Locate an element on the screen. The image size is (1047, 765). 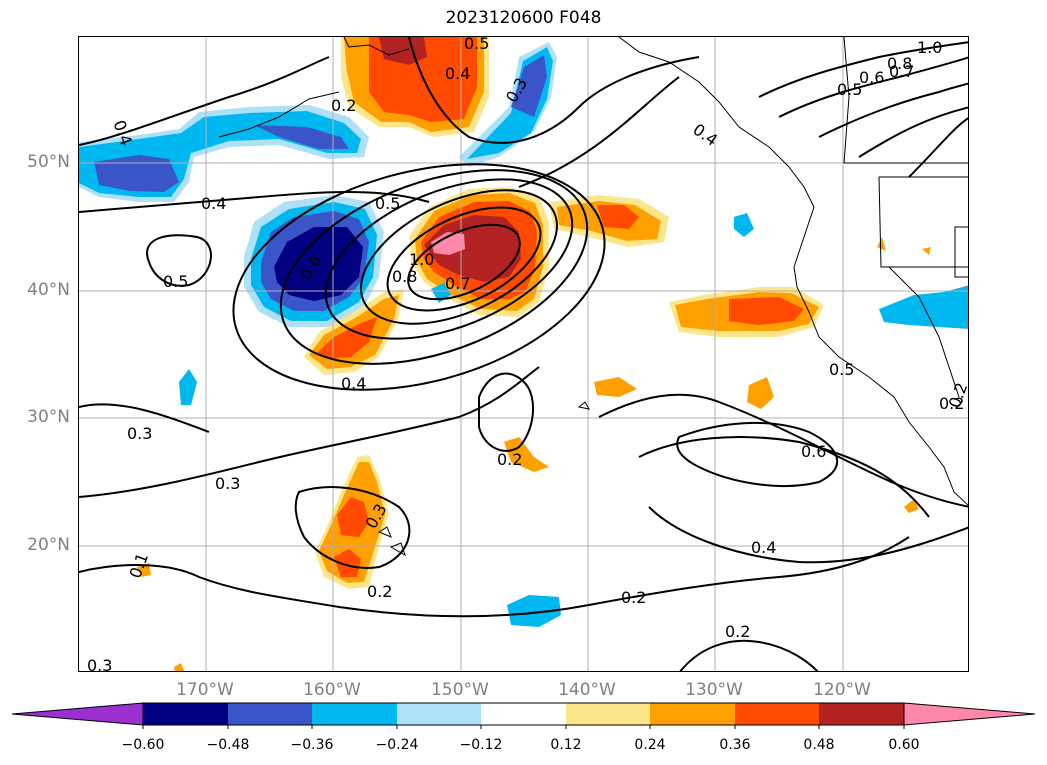
colorbar-border is located at coordinates (523, 714).